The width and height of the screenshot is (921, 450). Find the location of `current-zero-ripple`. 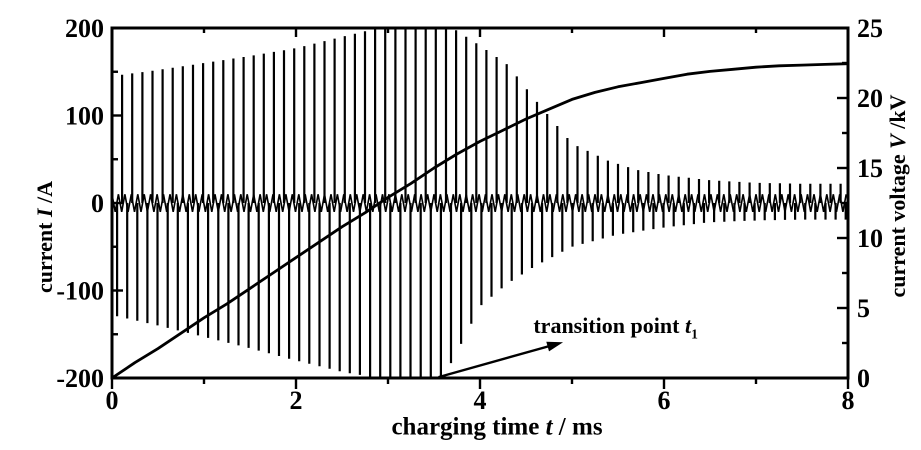

current-zero-ripple is located at coordinates (479, 203).